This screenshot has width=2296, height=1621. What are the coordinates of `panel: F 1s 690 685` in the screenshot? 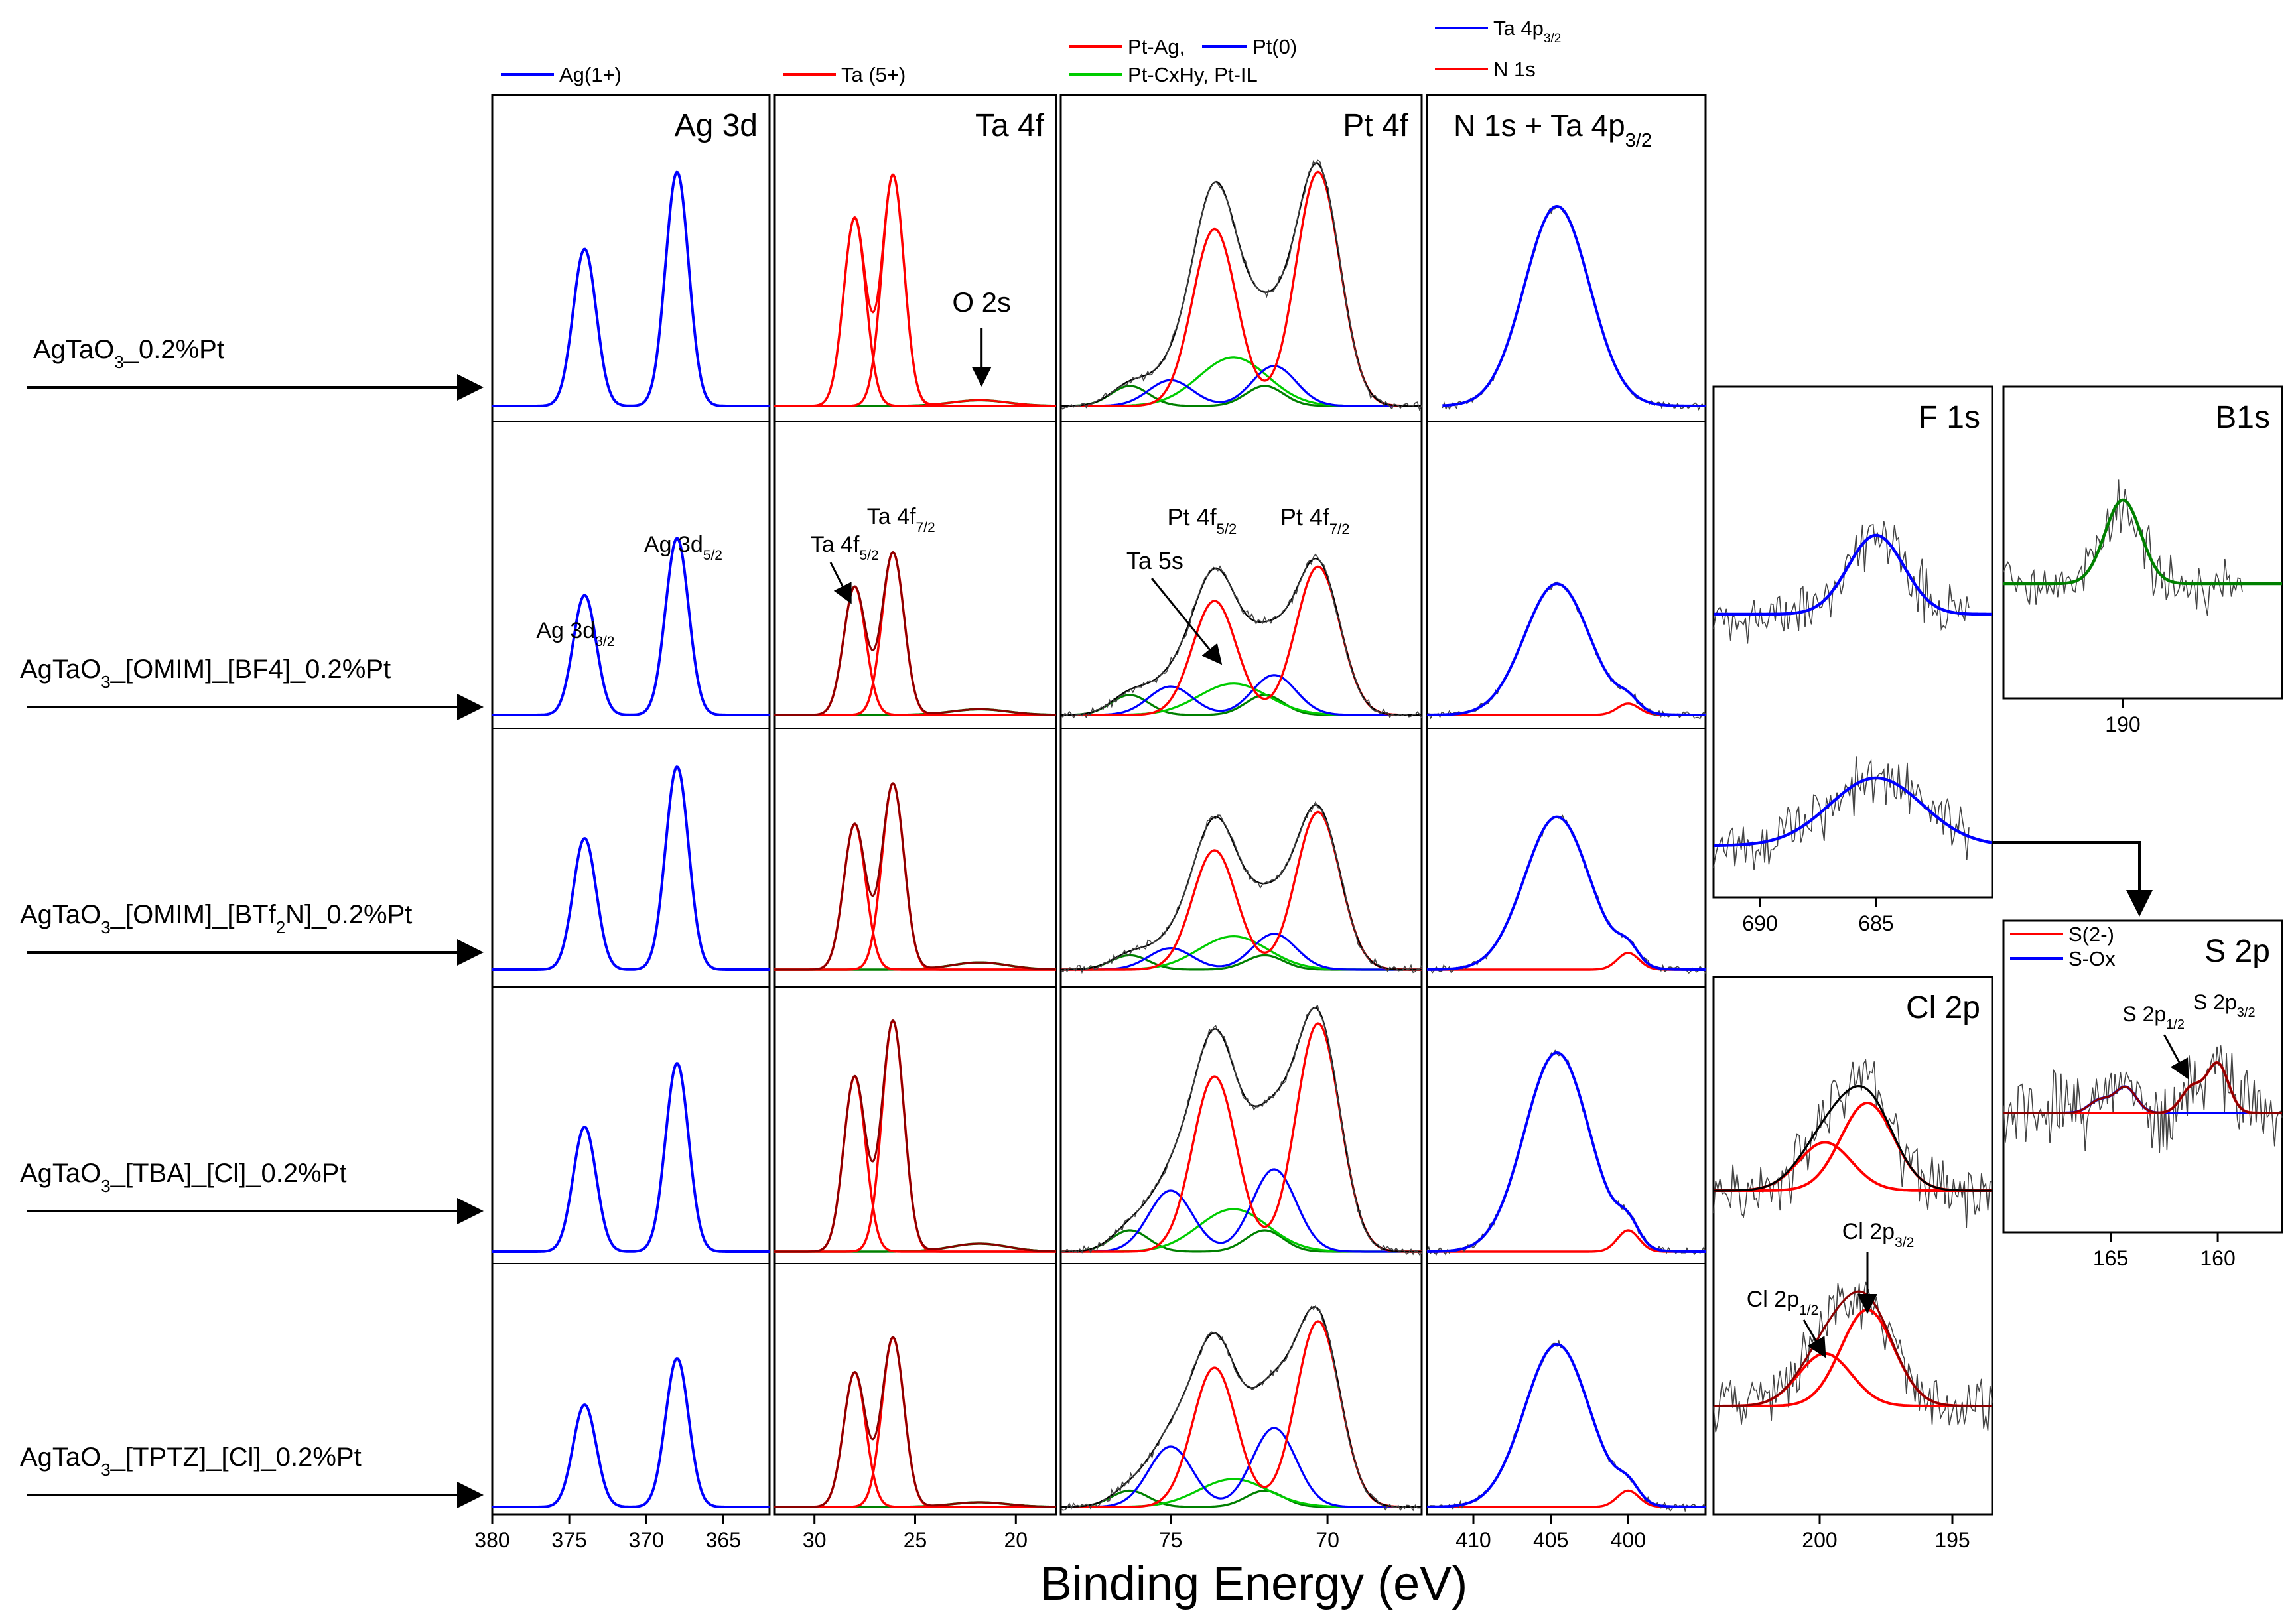 It's located at (1852, 660).